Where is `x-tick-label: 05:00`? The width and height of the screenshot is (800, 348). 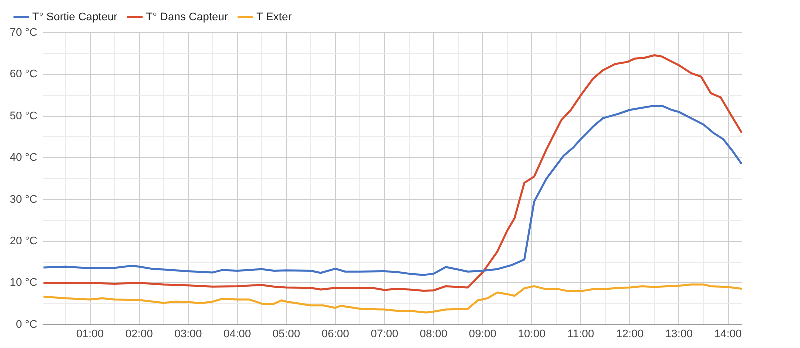
x-tick-label: 05:00 is located at coordinates (286, 334).